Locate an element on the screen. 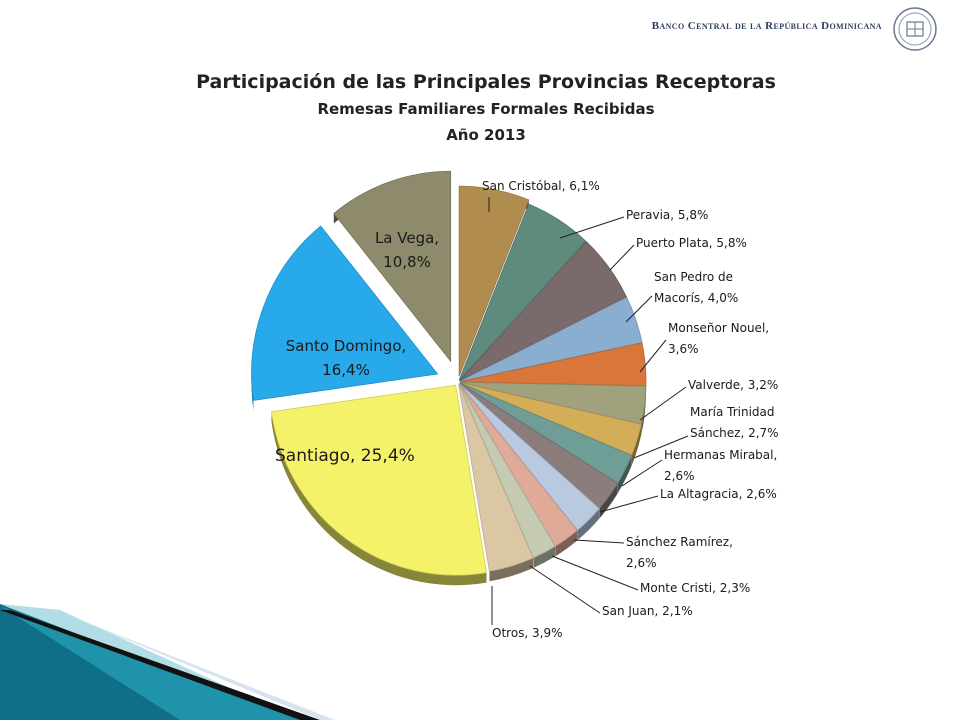 This screenshot has height=720, width=960. slice-label-santo-domingo: Santo Domingo, 16,4% is located at coordinates (346, 358).